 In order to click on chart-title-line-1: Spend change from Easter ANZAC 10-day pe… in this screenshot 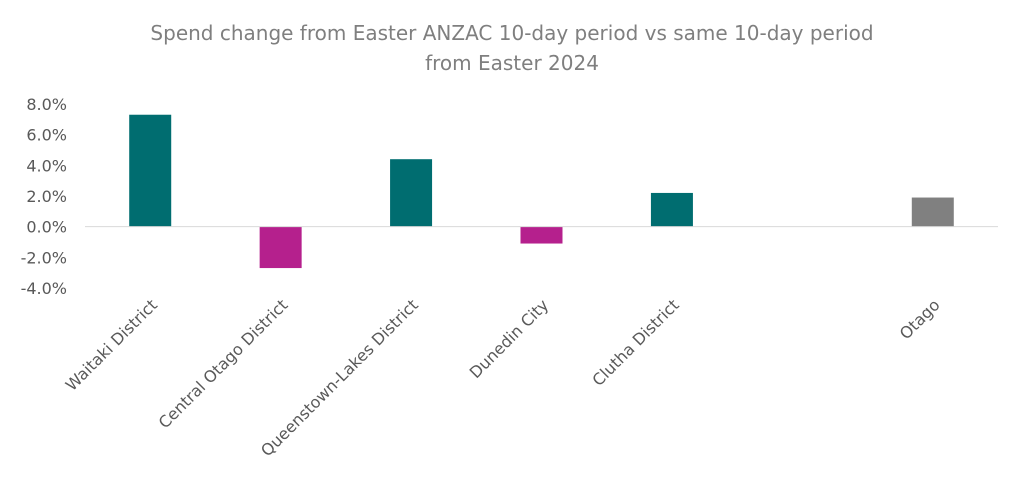, I will do `click(511, 33)`.